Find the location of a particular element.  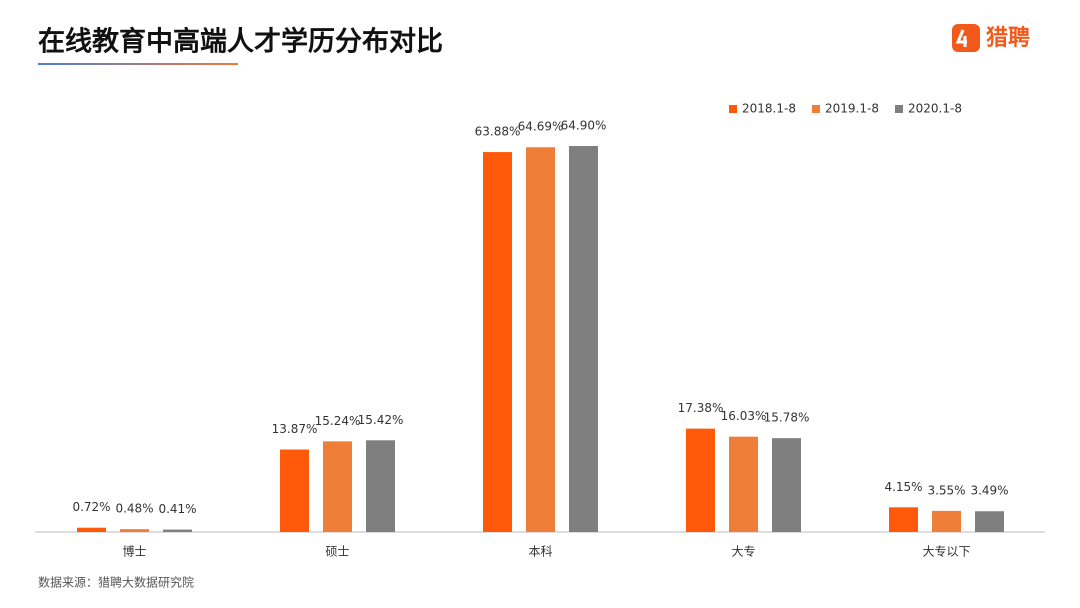

source: 数据来源：猎聘大数据研究院 is located at coordinates (116, 582).